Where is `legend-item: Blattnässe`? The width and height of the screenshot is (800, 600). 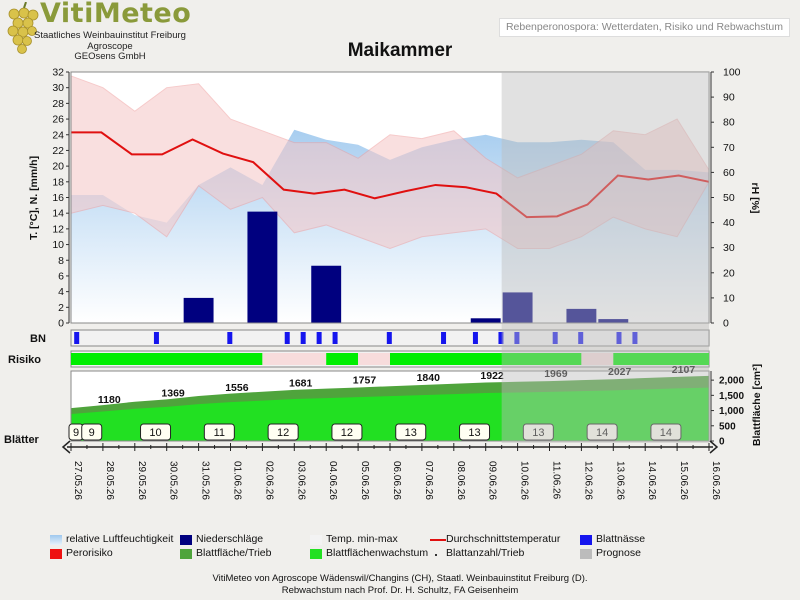
legend-item: Blattnässe is located at coordinates (612, 539).